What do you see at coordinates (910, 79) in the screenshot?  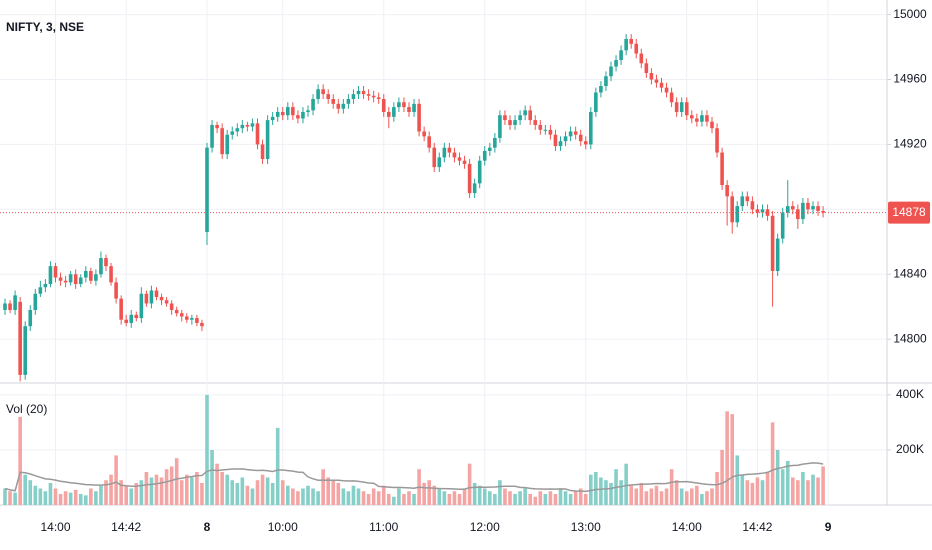 I see `y-tick-label: 14960` at bounding box center [910, 79].